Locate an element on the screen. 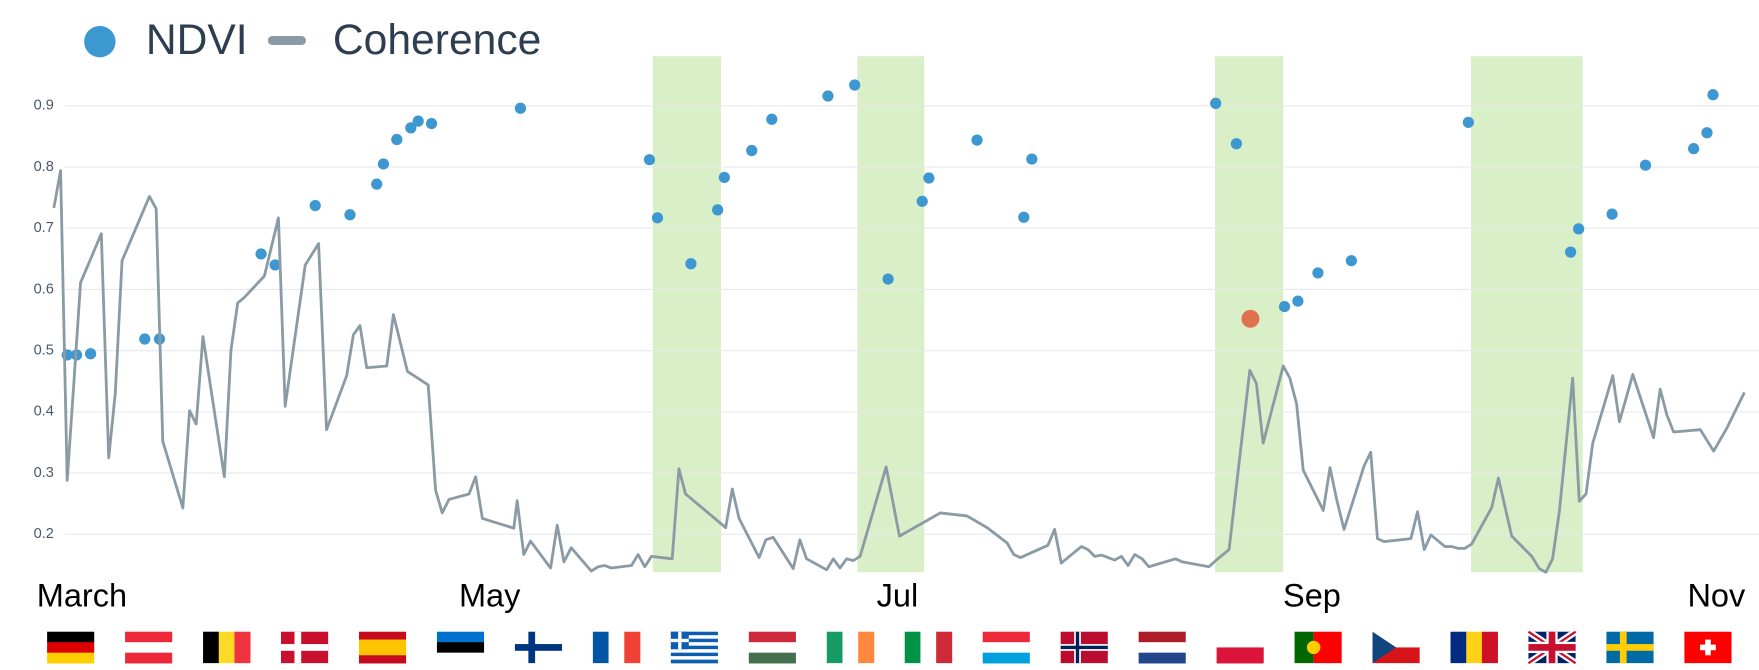 Image resolution: width=1759 pixels, height=670 pixels. y-tick-label: 0.3 is located at coordinates (44, 473).